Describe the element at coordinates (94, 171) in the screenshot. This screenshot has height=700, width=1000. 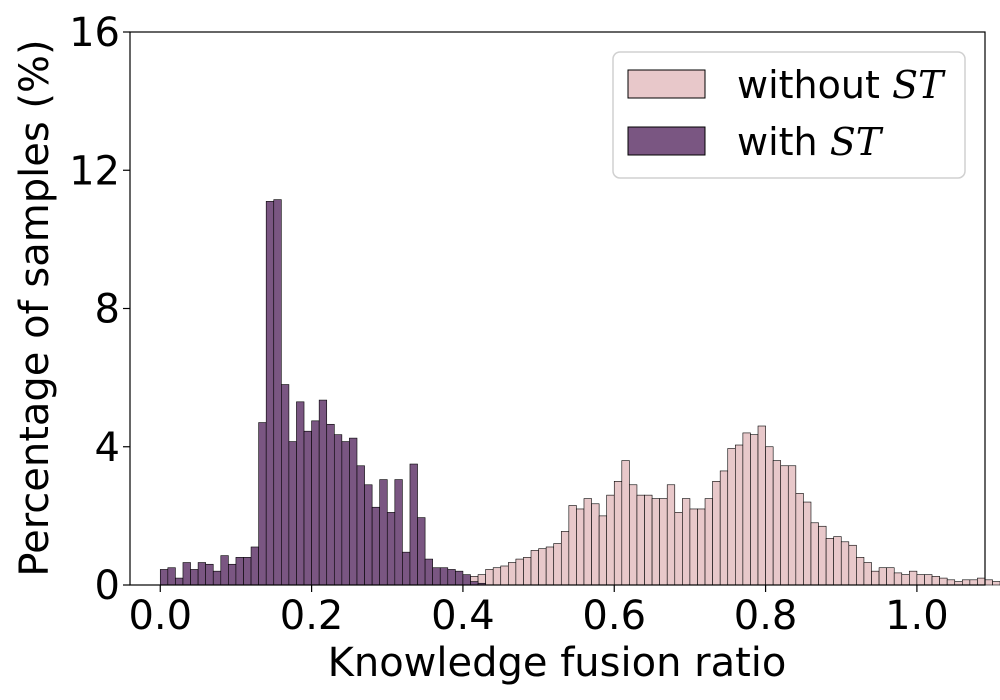
I see `y-tick-label: 12` at that location.